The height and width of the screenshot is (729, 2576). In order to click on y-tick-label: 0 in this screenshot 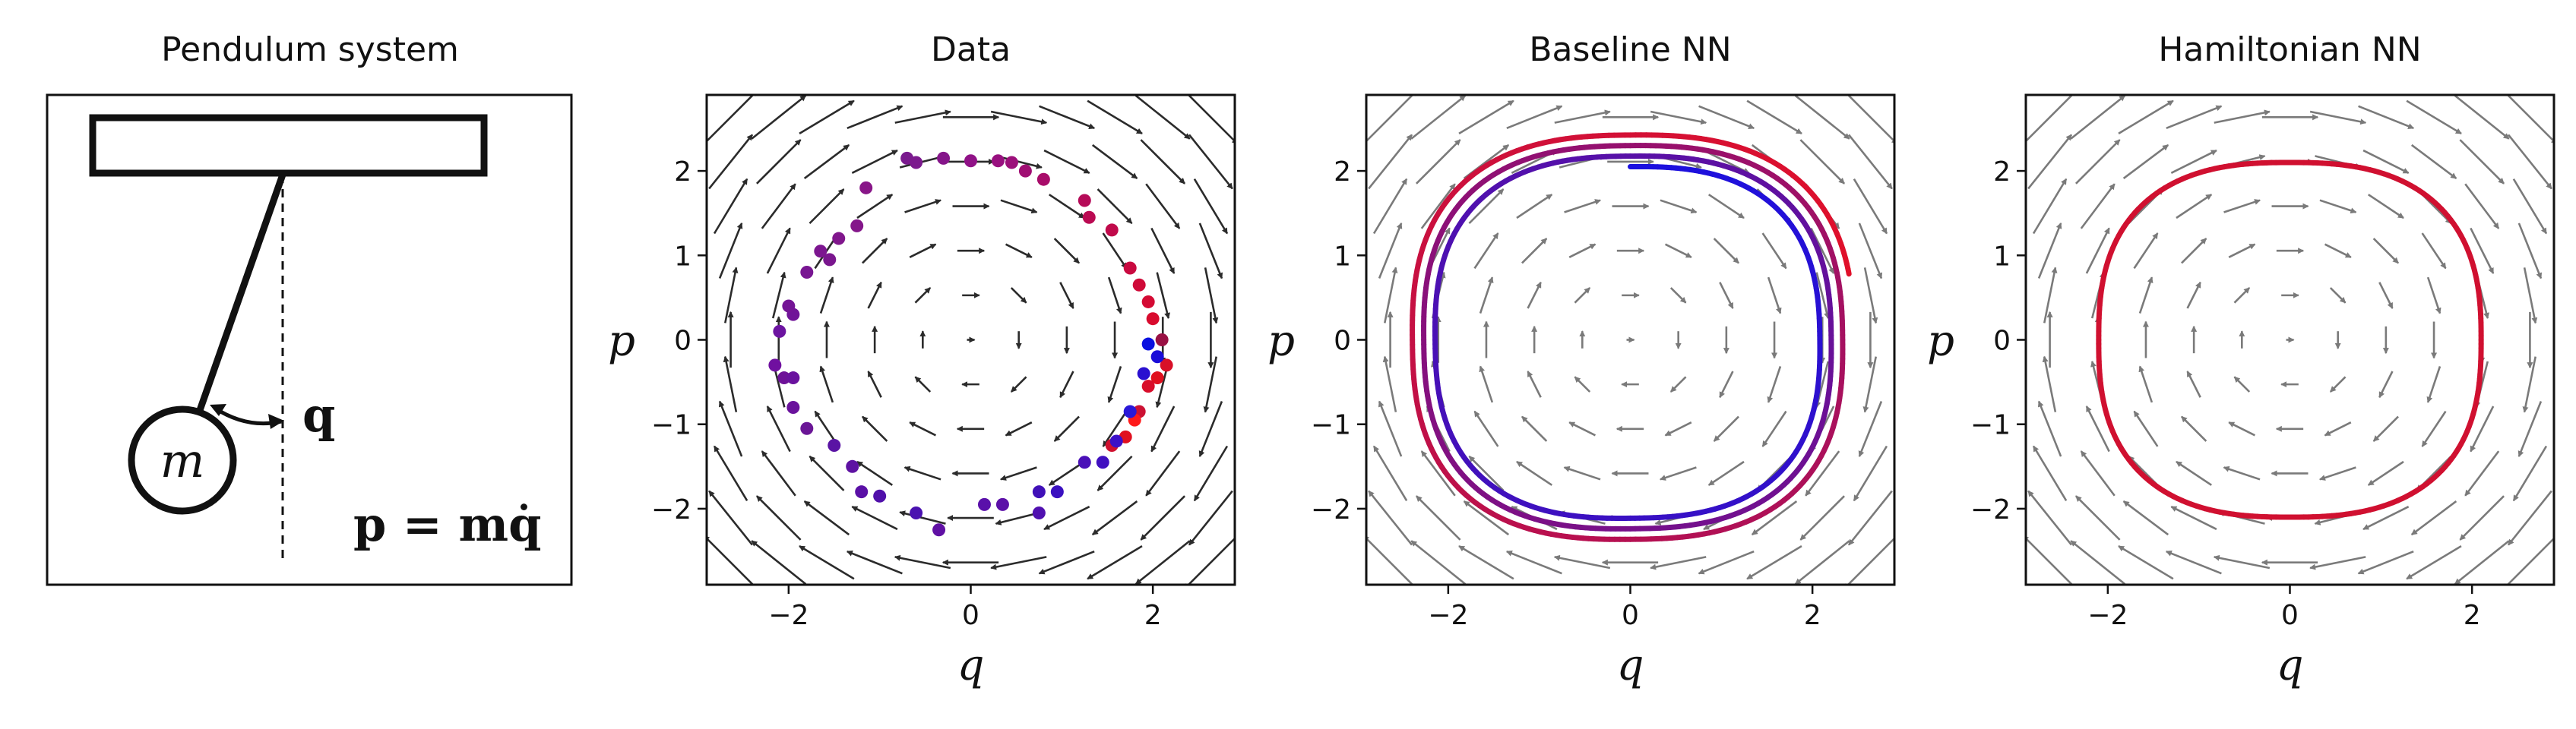, I will do `click(682, 341)`.